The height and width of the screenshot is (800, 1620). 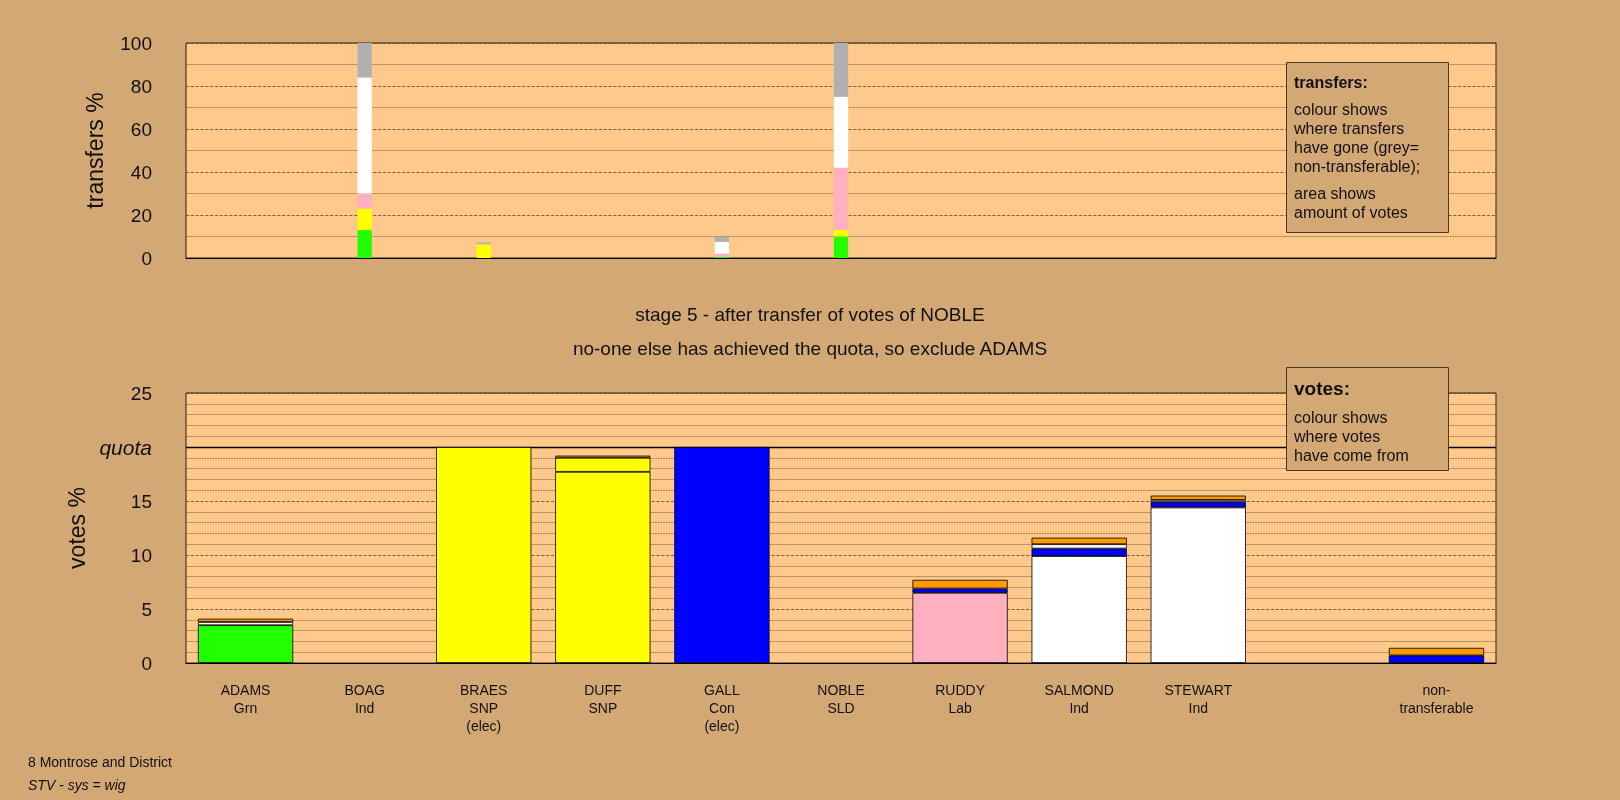 What do you see at coordinates (141, 393) in the screenshot?
I see `y-tick-label: 25` at bounding box center [141, 393].